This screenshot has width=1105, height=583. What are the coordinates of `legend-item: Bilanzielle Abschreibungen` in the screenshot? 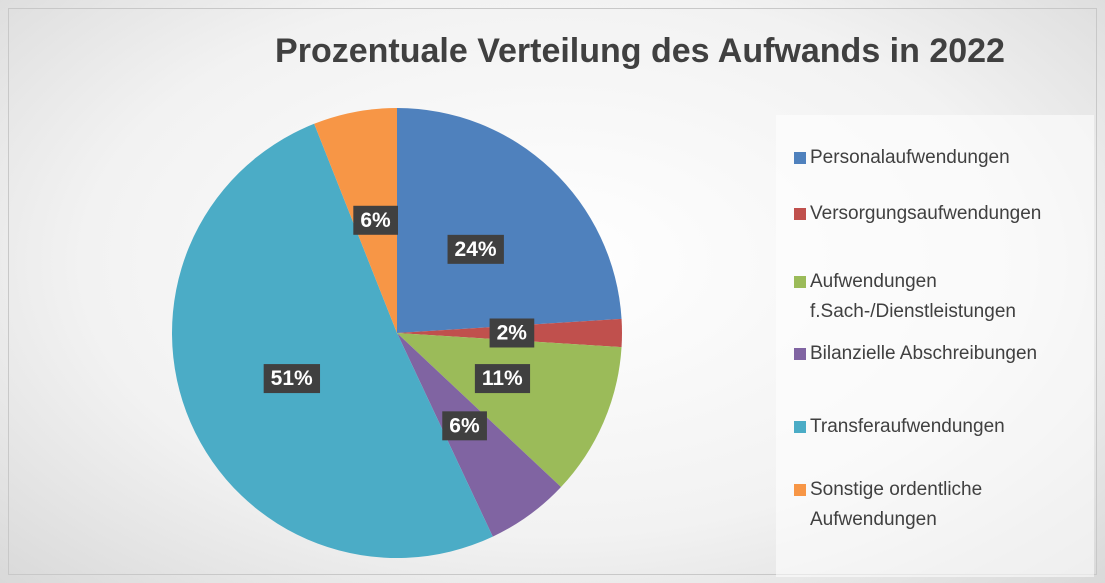 It's located at (939, 354).